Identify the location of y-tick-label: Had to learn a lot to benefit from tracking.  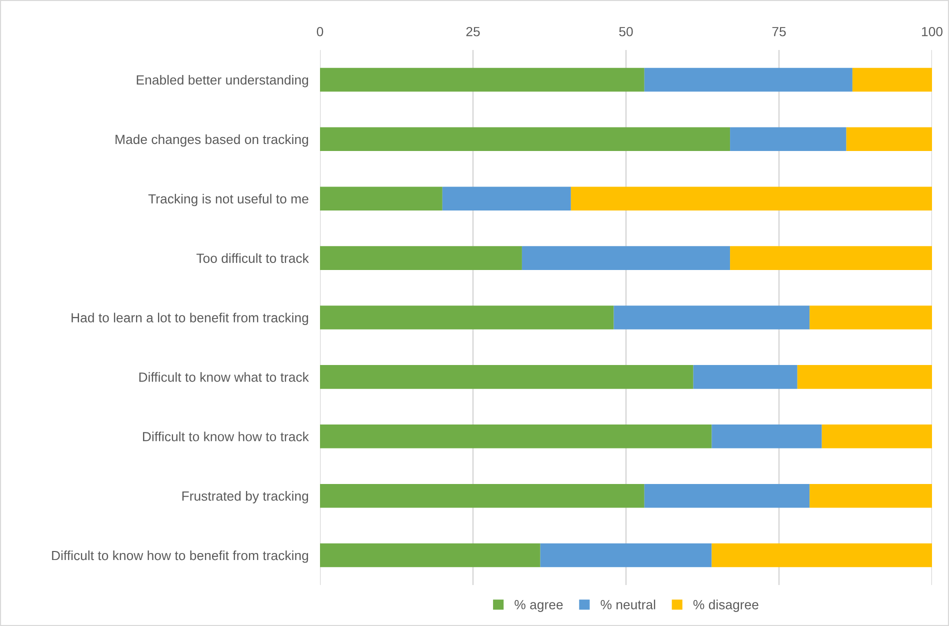
(190, 319).